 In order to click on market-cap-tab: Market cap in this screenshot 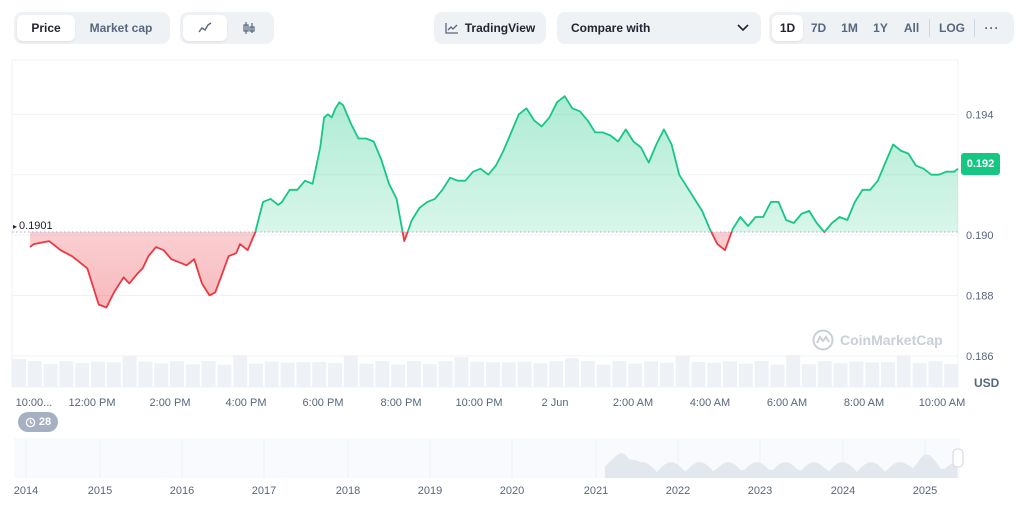, I will do `click(121, 28)`.